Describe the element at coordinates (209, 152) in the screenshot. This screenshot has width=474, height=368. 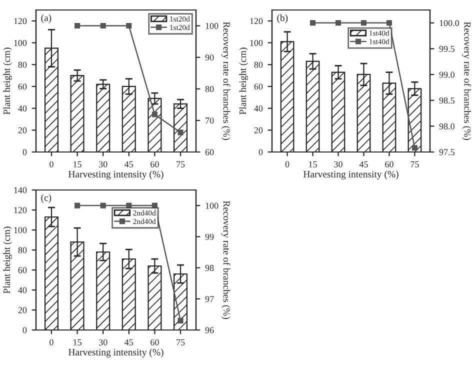
I see `y2-tick-label: 60` at that location.